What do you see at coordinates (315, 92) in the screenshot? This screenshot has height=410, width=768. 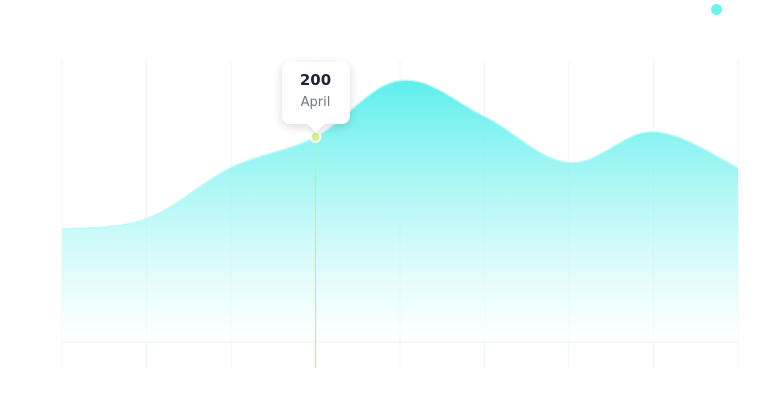 I see `tooltip: 200 April` at bounding box center [315, 92].